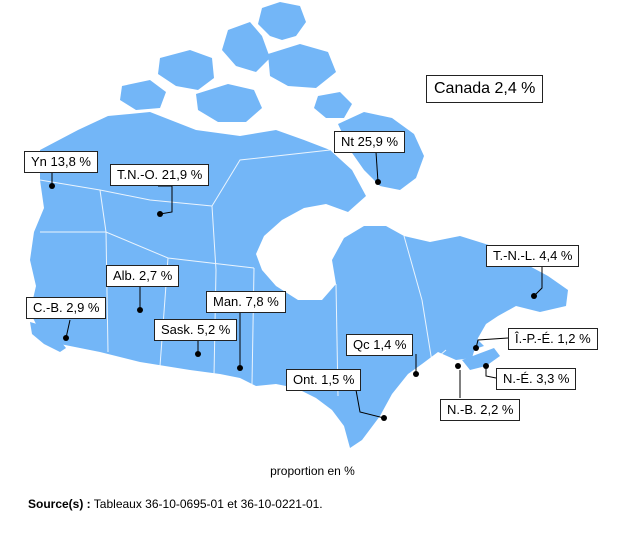  What do you see at coordinates (480, 410) in the screenshot?
I see `region-label-nb: N.-B. 2,2 %` at bounding box center [480, 410].